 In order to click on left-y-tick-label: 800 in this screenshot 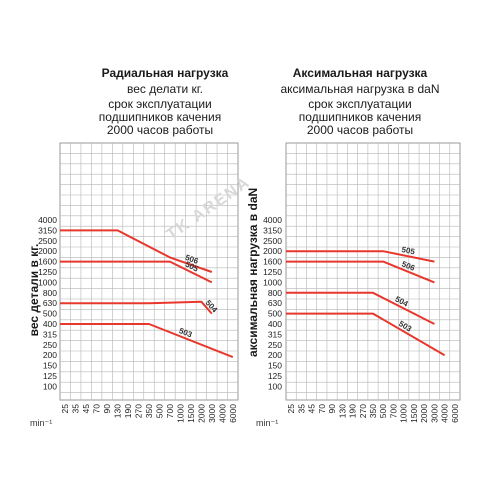, I will do `click(50, 293)`.